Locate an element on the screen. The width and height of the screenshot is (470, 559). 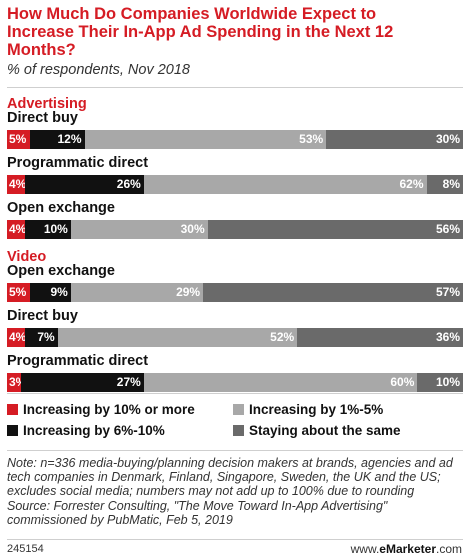
site-credit: www.eMarketer.com is located at coordinates (406, 549).